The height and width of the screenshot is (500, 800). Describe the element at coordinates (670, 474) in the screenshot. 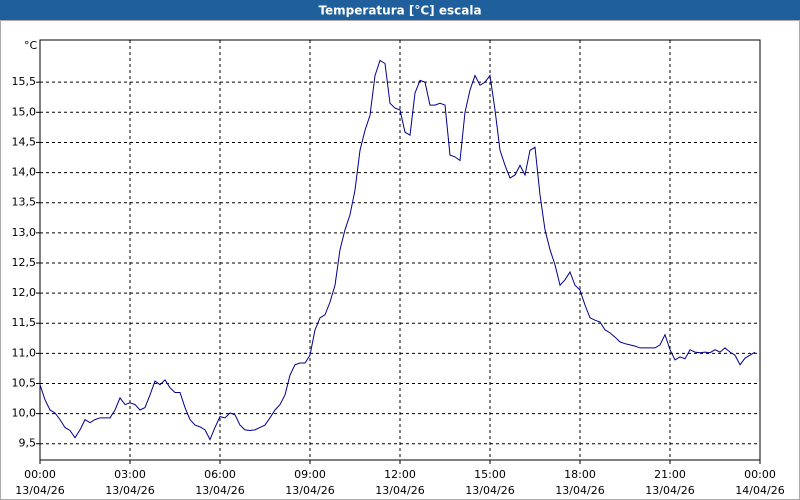

I see `x-tick-label: 21:00` at that location.